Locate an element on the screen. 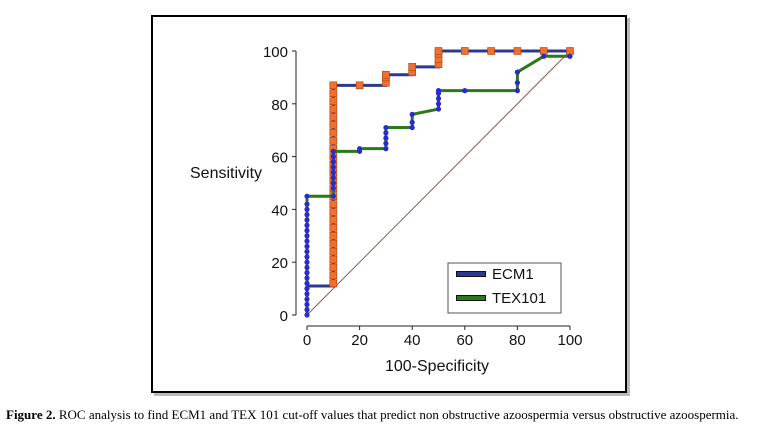 This screenshot has height=446, width=784. y-tick-label: 60 is located at coordinates (279, 158).